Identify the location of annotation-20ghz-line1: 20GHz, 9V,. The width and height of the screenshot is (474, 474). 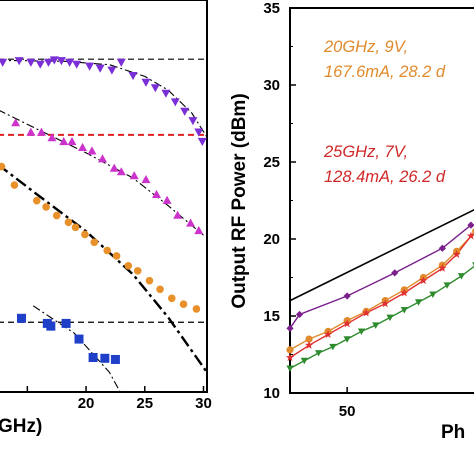
(365, 47).